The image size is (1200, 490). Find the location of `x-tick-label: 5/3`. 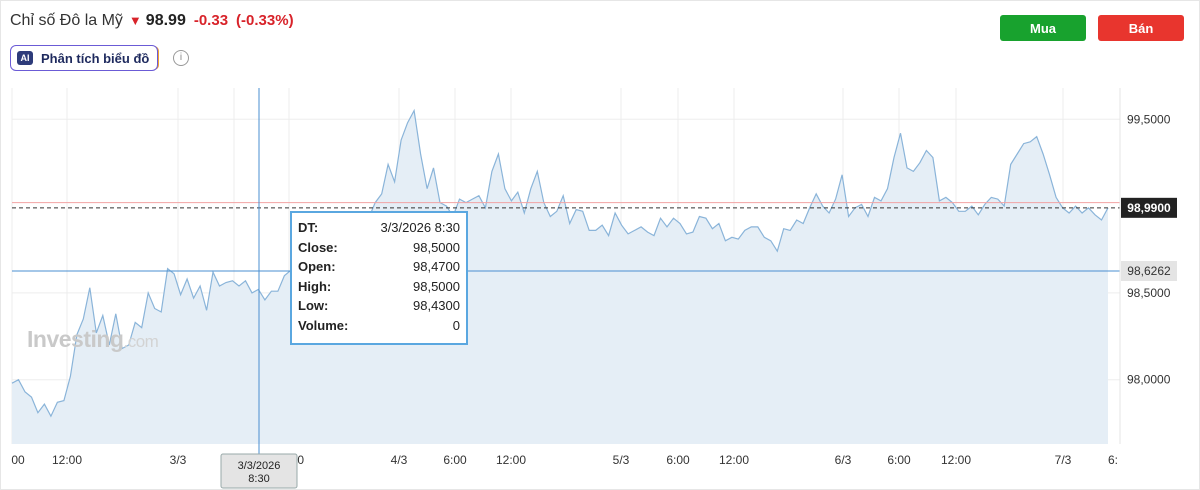

x-tick-label: 5/3 is located at coordinates (621, 460).